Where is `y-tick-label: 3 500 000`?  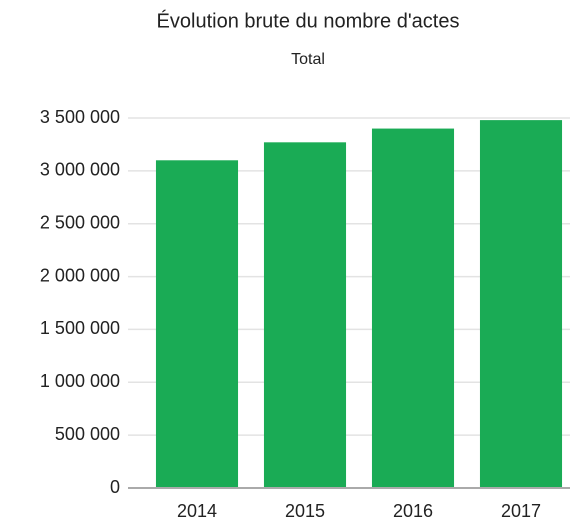
y-tick-label: 3 500 000 is located at coordinates (80, 117).